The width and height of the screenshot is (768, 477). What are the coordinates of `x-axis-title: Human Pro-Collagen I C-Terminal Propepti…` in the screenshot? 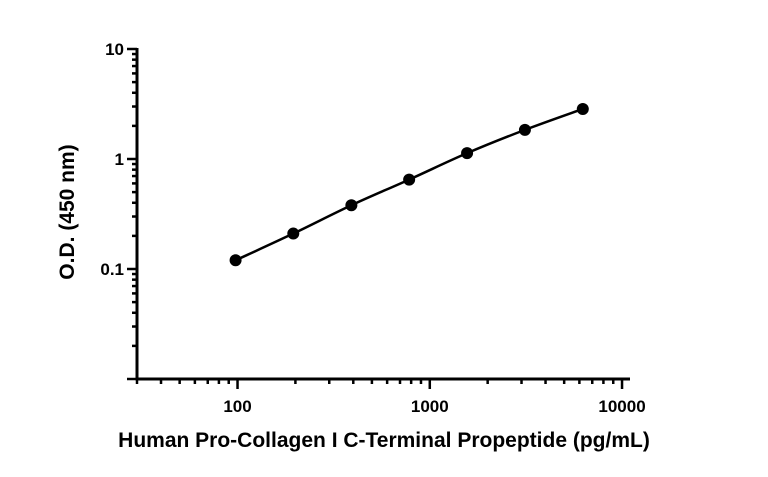 It's located at (384, 440).